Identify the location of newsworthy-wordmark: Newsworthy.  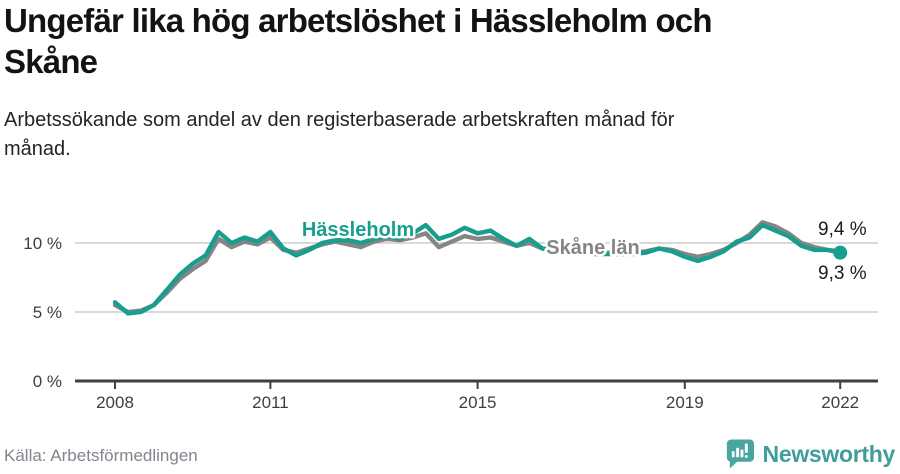
(829, 453).